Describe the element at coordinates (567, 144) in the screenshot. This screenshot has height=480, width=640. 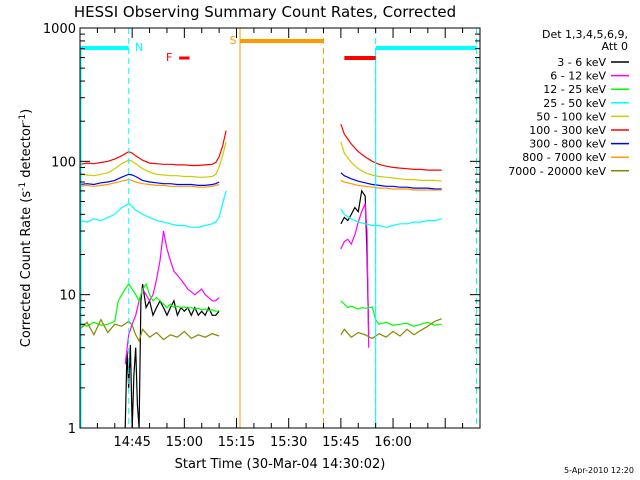
I see `legend-label: 300 - 800 keV` at that location.